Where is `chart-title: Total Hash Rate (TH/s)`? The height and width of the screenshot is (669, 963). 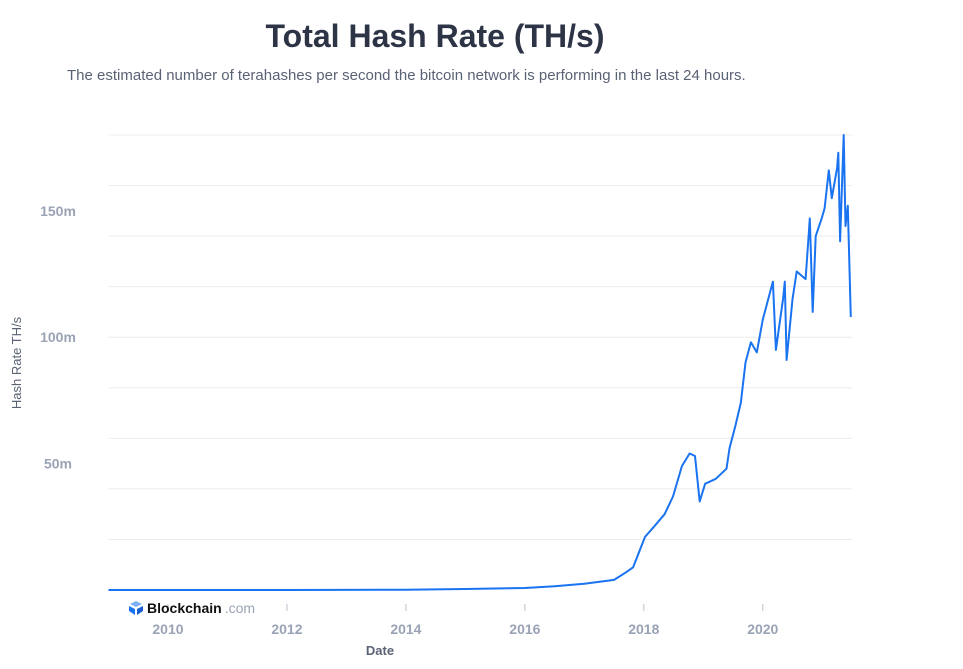 chart-title: Total Hash Rate (TH/s) is located at coordinates (435, 36).